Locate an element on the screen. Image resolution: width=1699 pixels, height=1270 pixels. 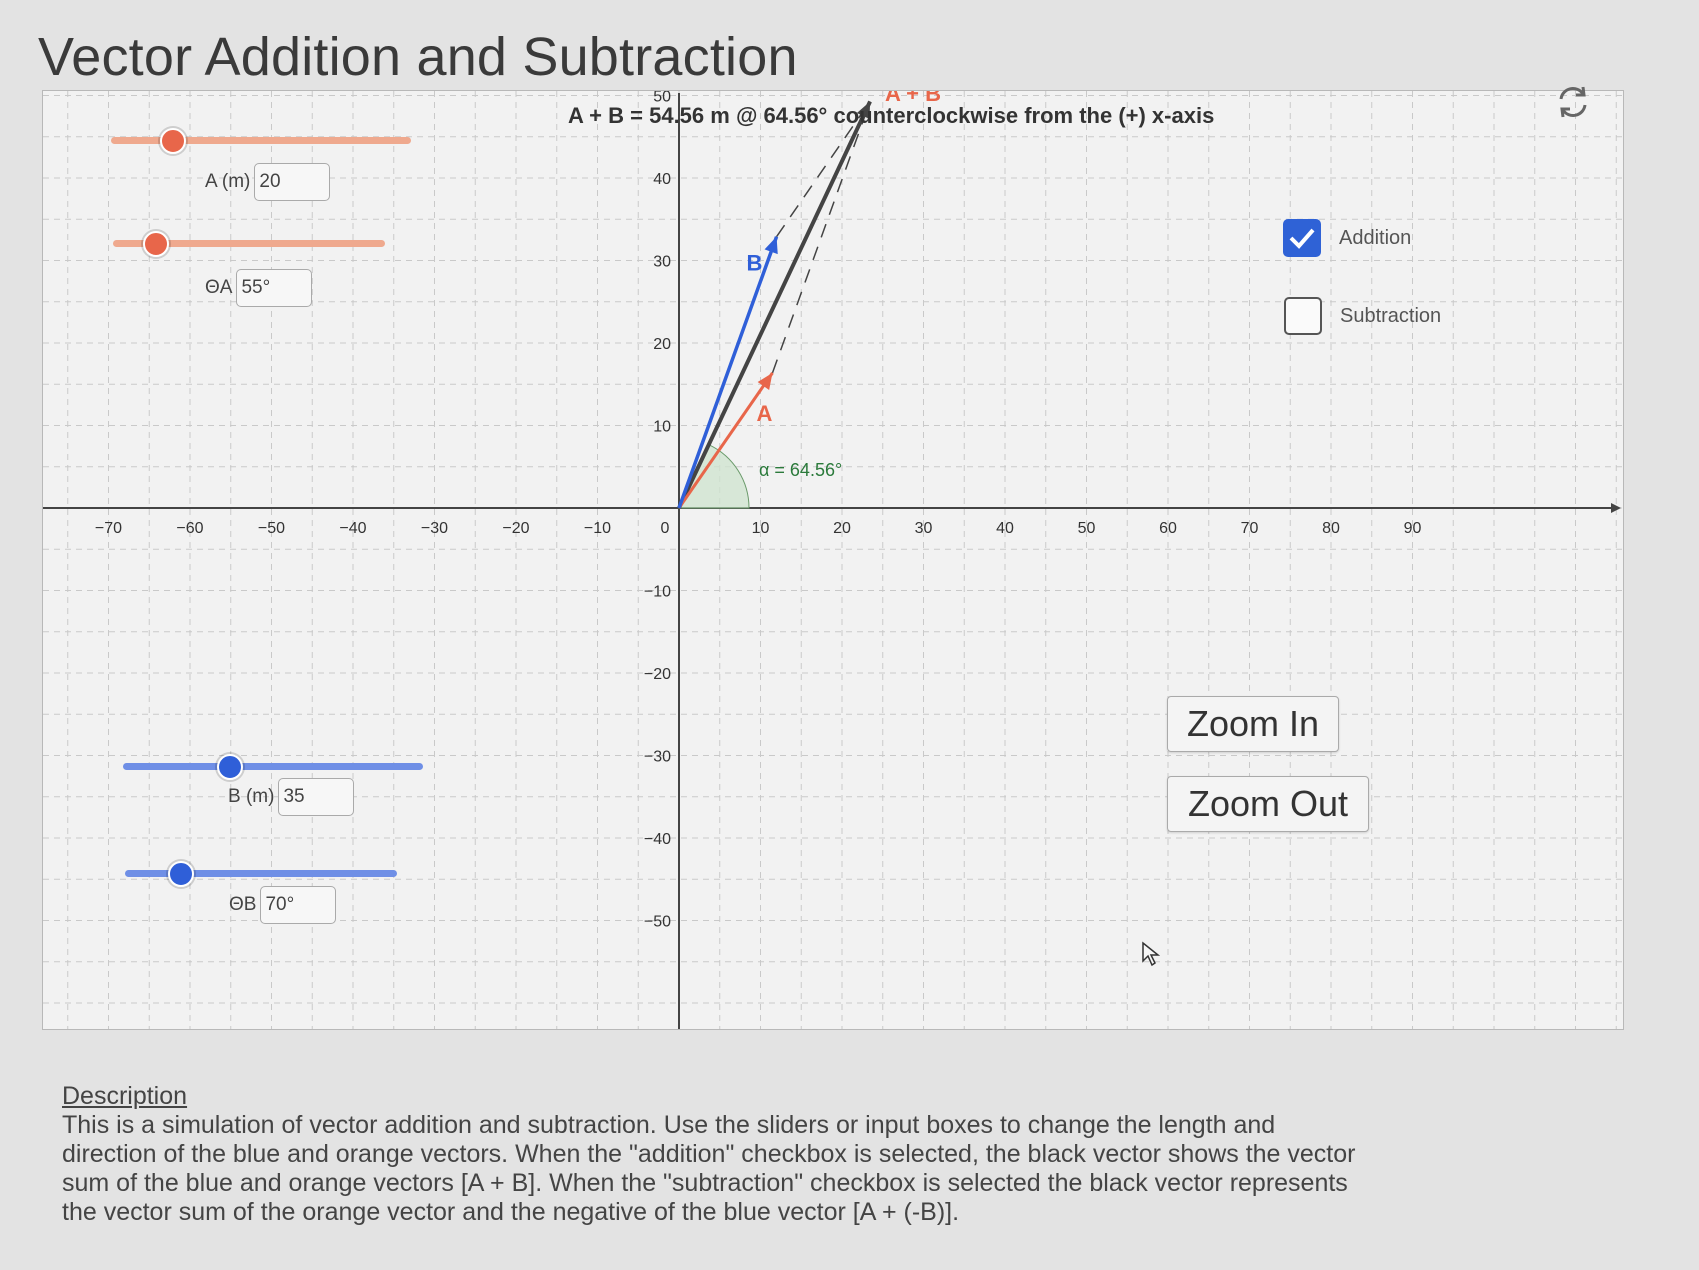
y-tick-label: 10 is located at coordinates (662, 427).